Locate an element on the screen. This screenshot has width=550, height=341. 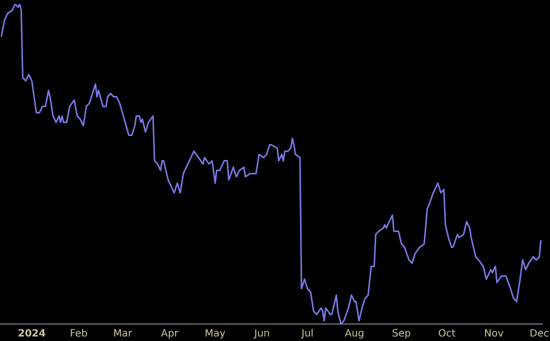
x-tick-label: 2024 is located at coordinates (32, 334).